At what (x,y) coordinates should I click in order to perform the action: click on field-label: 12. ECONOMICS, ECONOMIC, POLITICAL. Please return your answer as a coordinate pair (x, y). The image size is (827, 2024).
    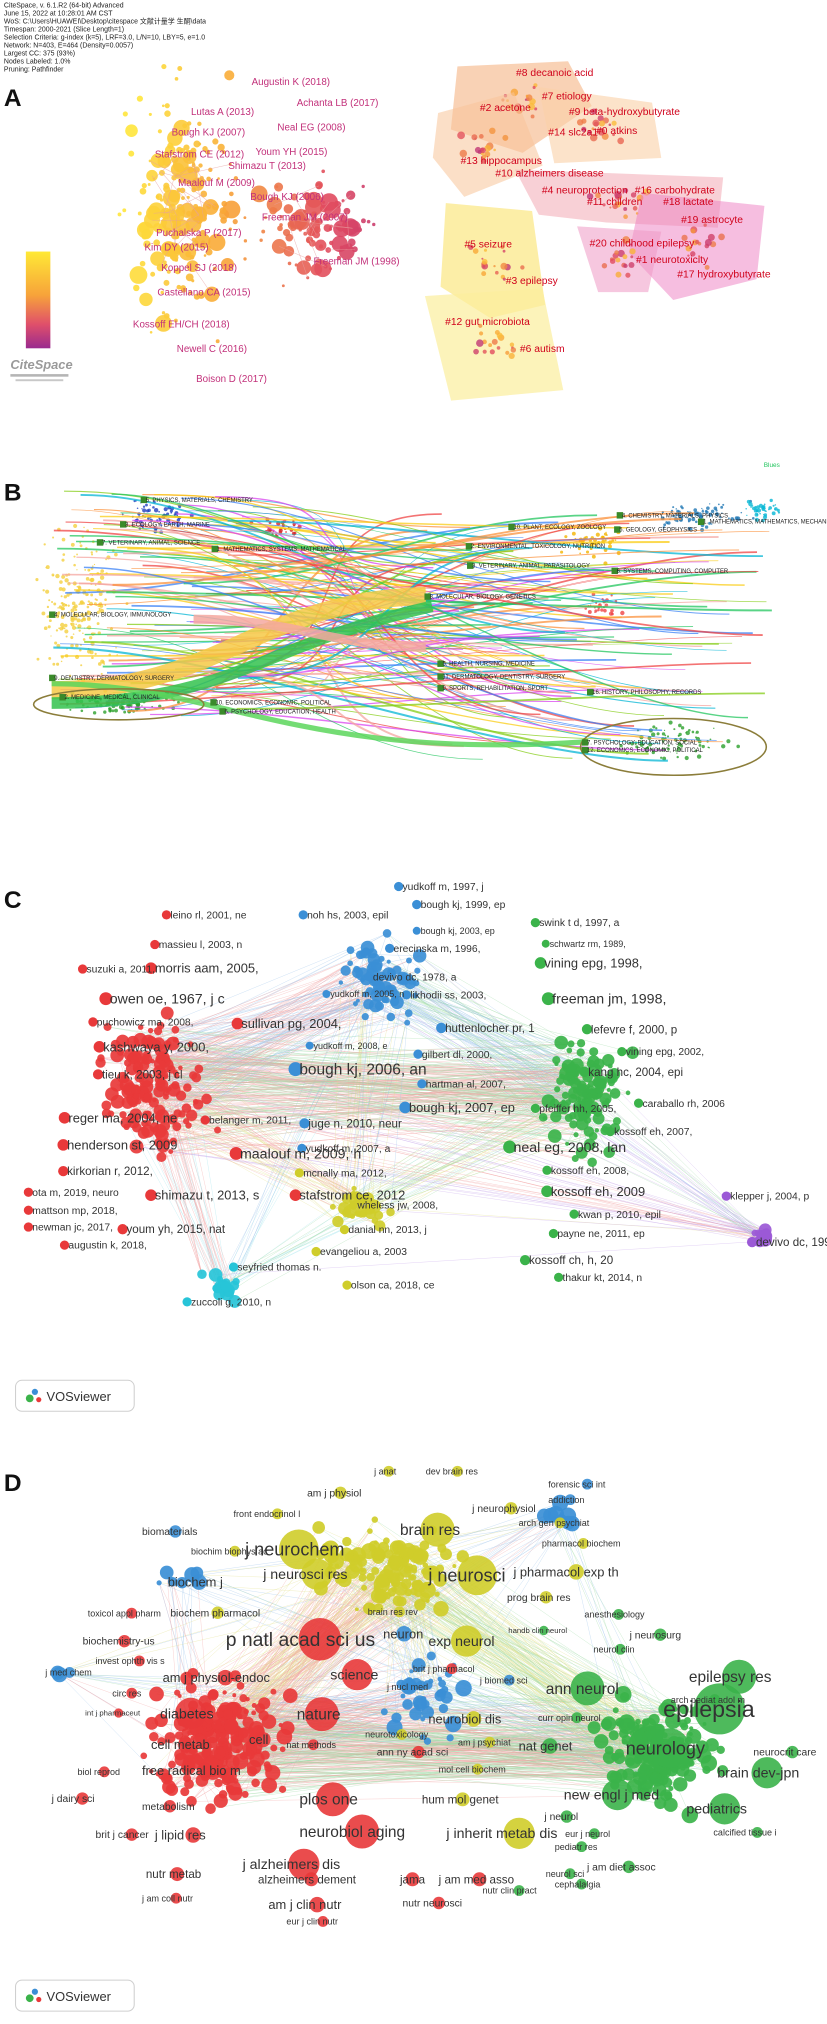
    Looking at the image, I should click on (645, 751).